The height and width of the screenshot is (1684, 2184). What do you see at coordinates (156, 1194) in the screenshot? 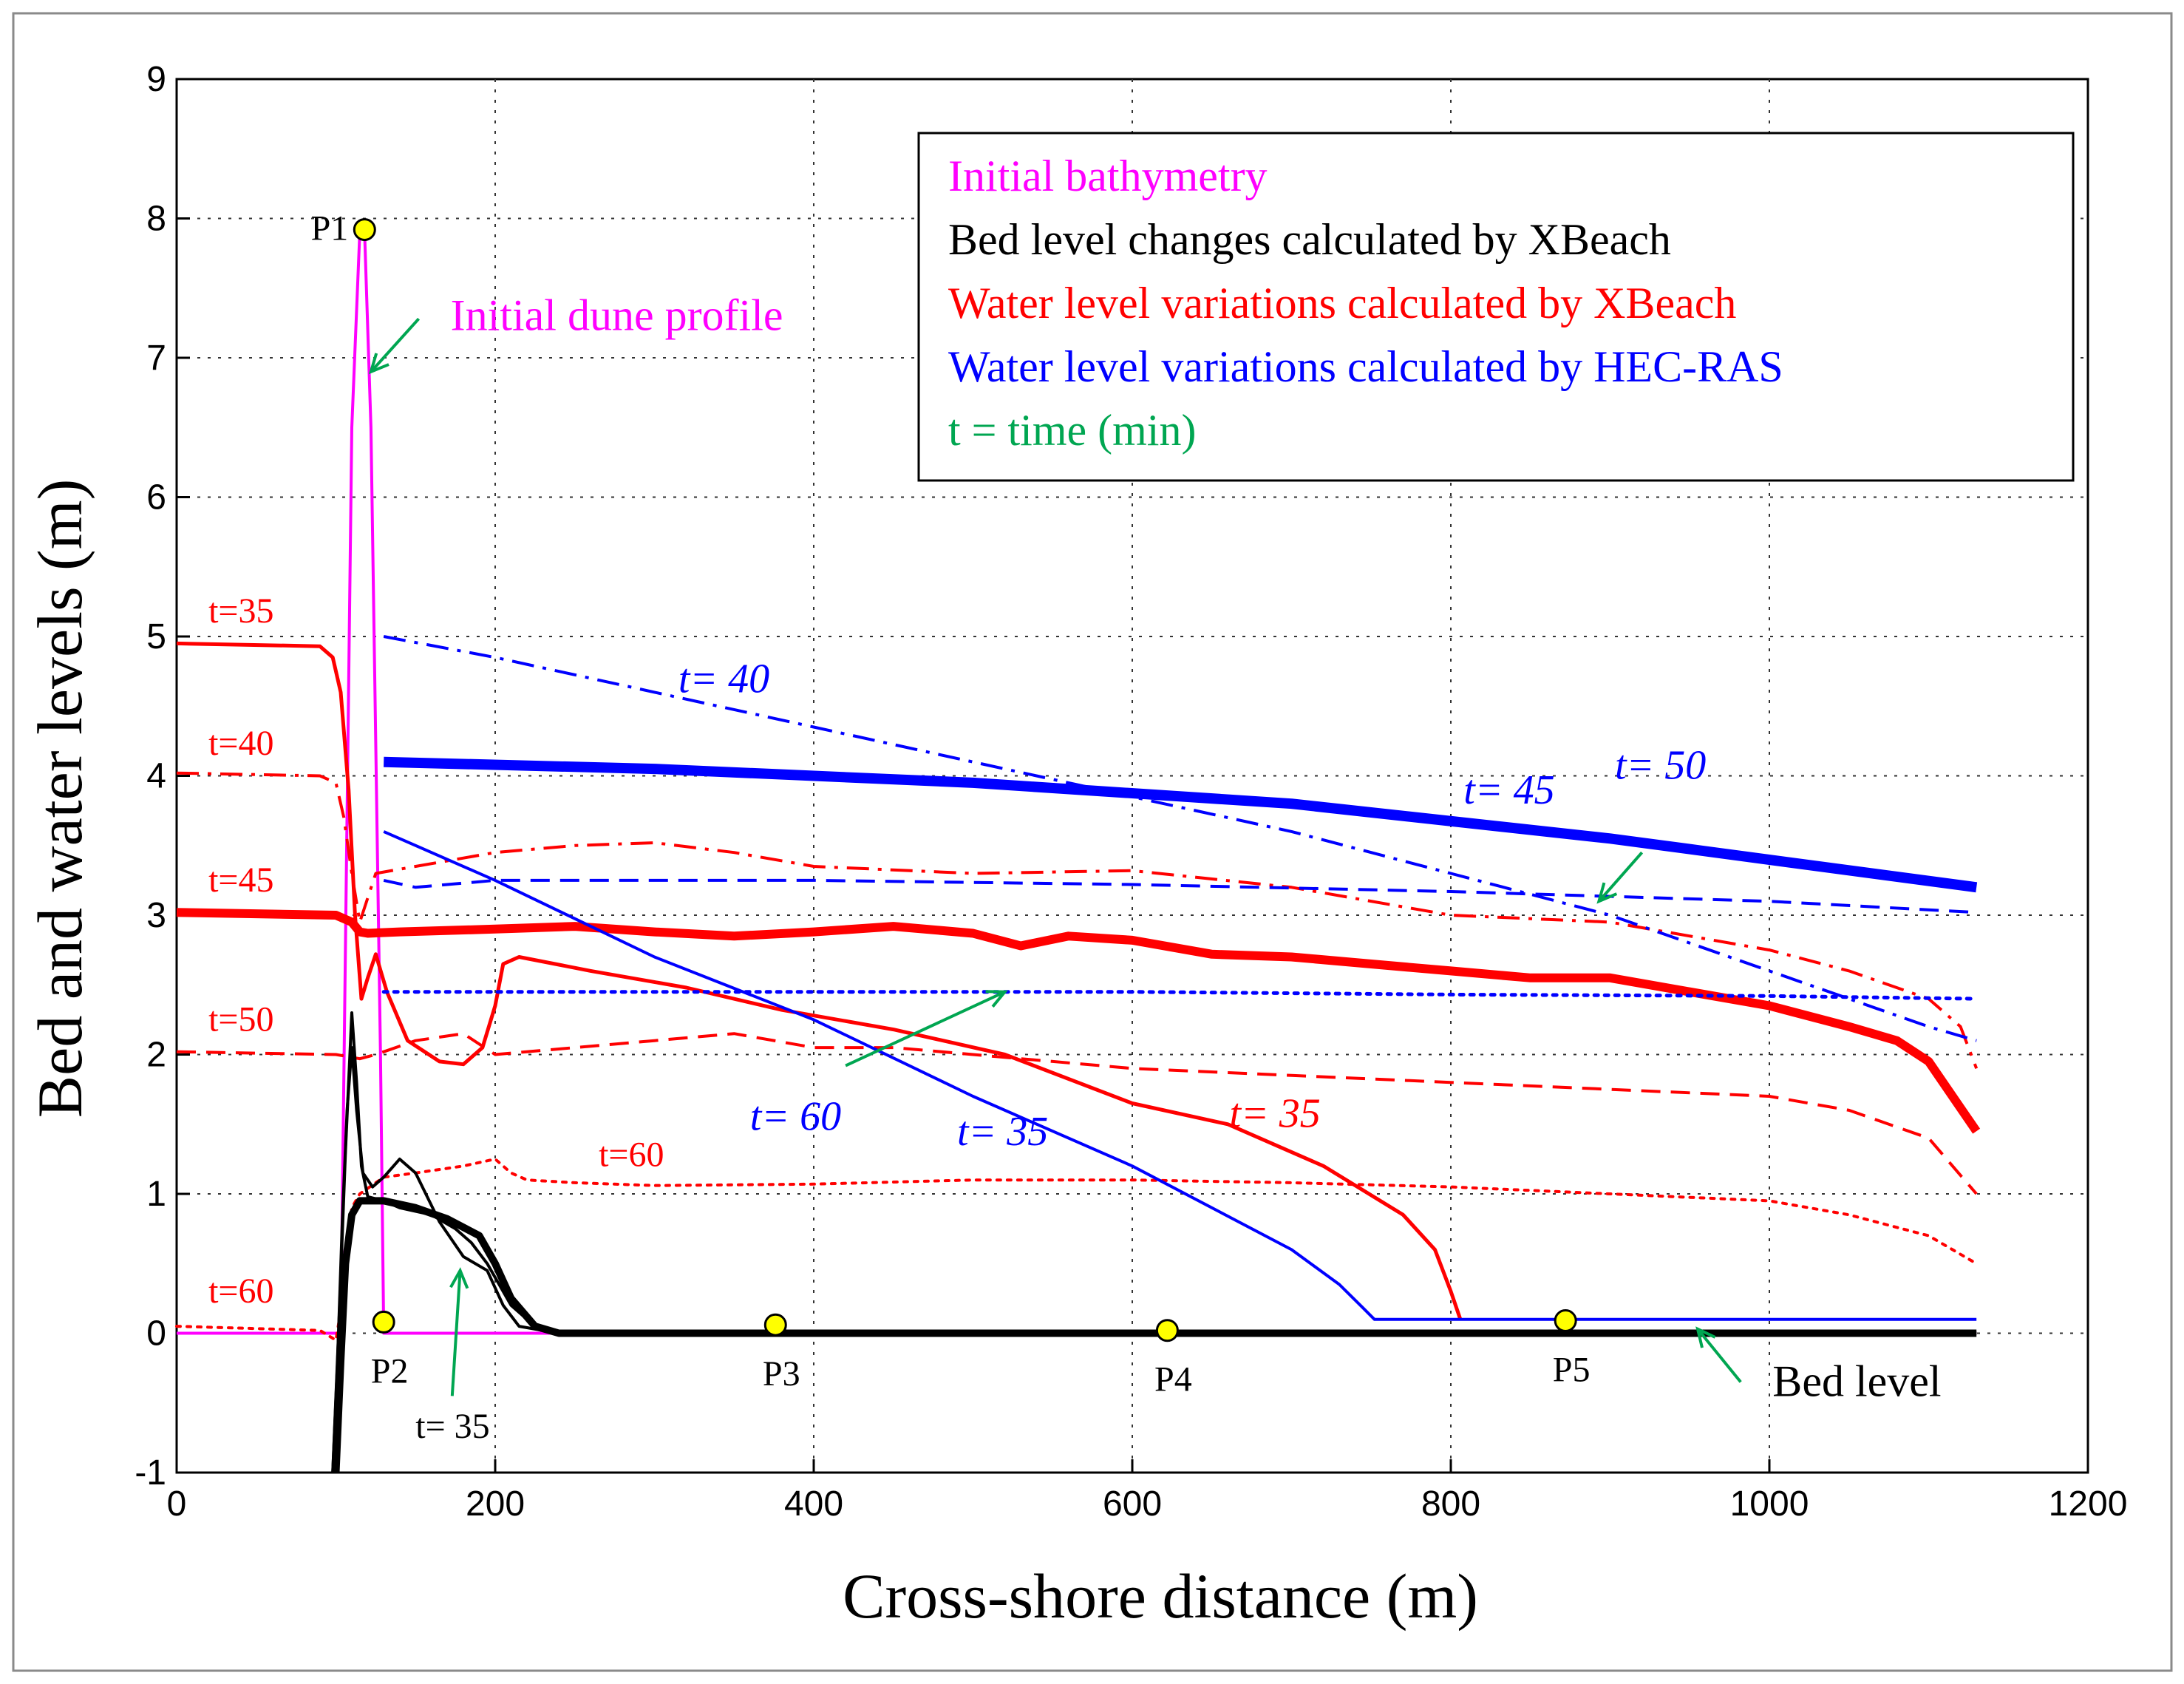
I see `y-tick-label: 1` at bounding box center [156, 1194].